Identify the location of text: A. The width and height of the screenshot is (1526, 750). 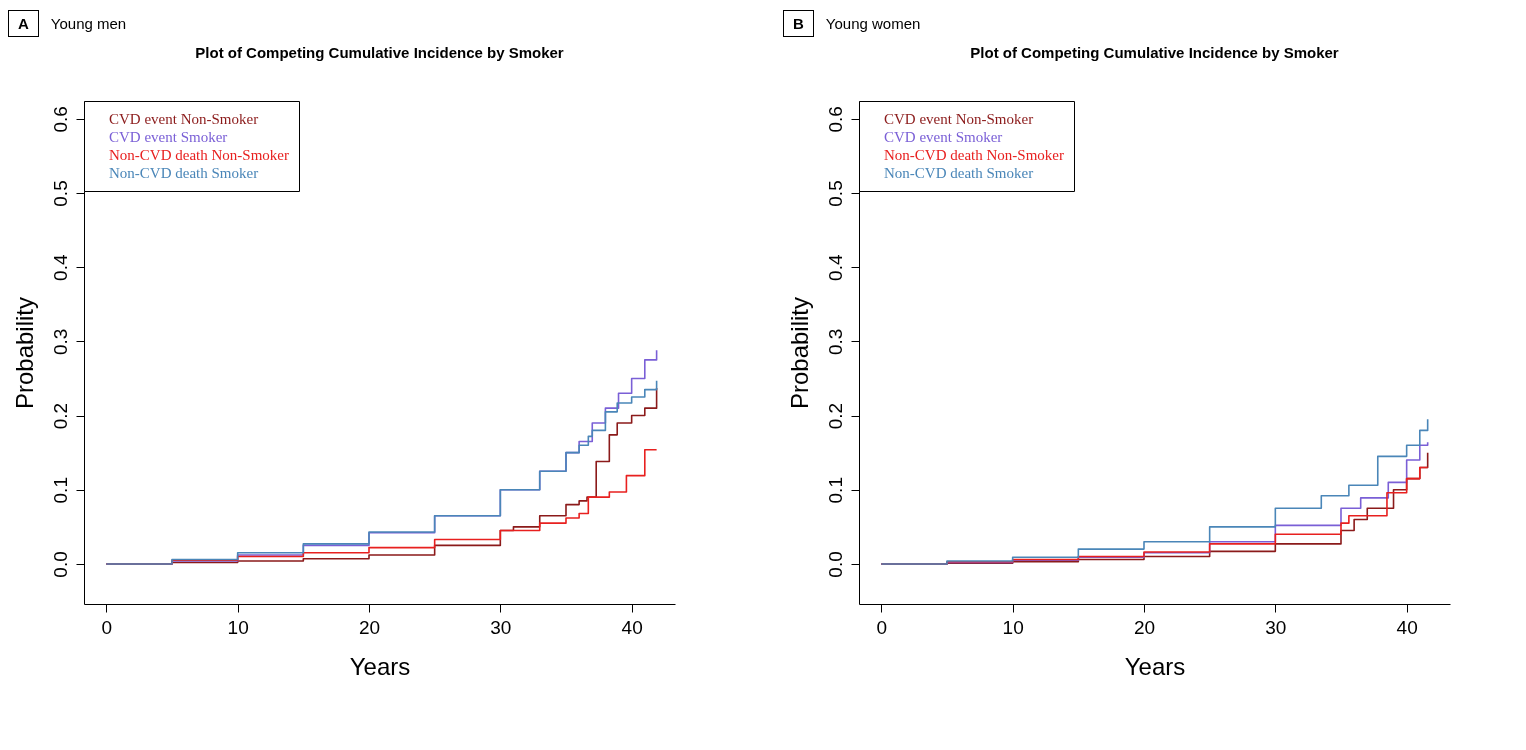
(23, 23).